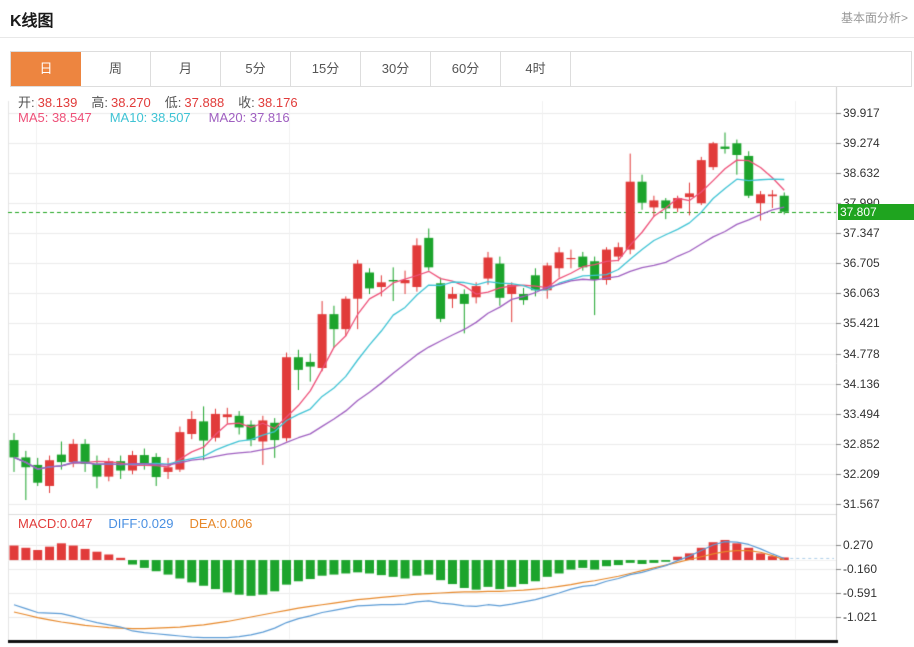 The image size is (914, 647). What do you see at coordinates (256, 69) in the screenshot?
I see `tab-5min: 5分` at bounding box center [256, 69].